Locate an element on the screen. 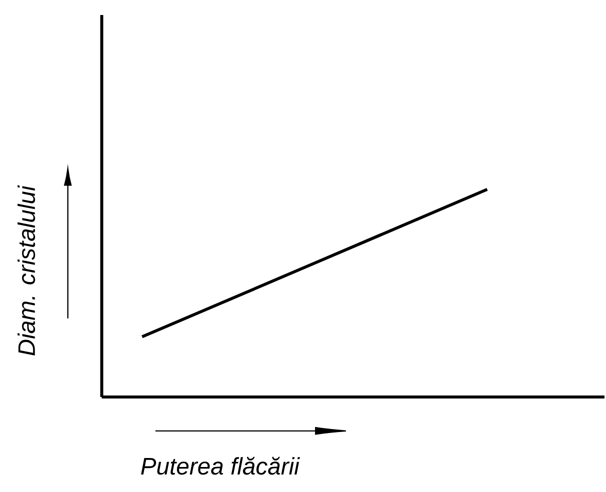  x-axis-title: Puterea flăcării is located at coordinates (220, 465).